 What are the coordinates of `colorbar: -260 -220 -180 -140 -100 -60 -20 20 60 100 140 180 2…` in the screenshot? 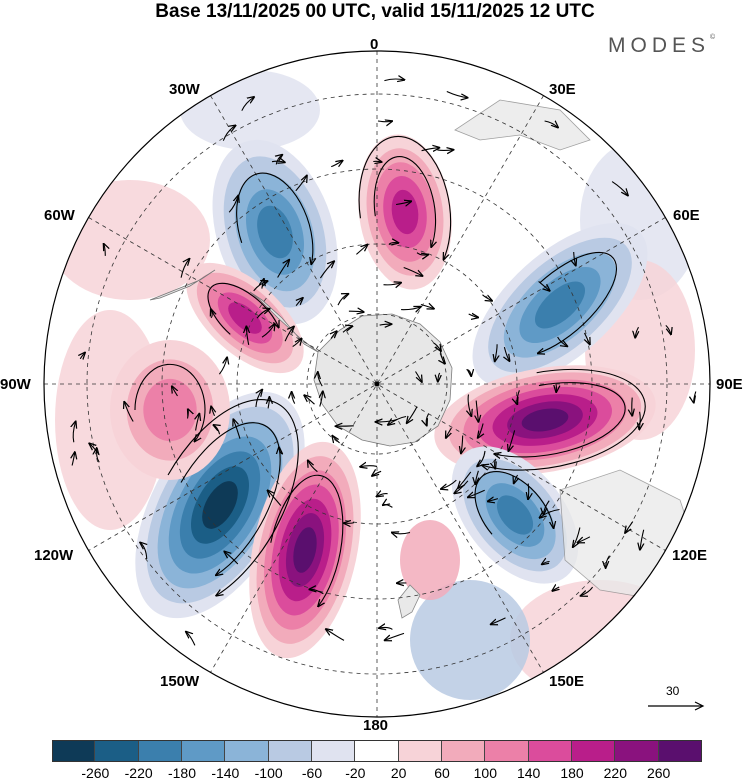 It's located at (377, 761).